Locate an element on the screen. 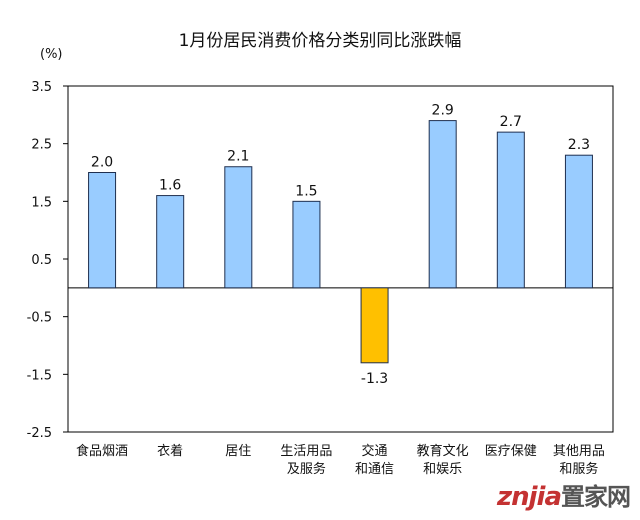 Image resolution: width=640 pixels, height=520 pixels. data-label: 2.0 is located at coordinates (102, 163).